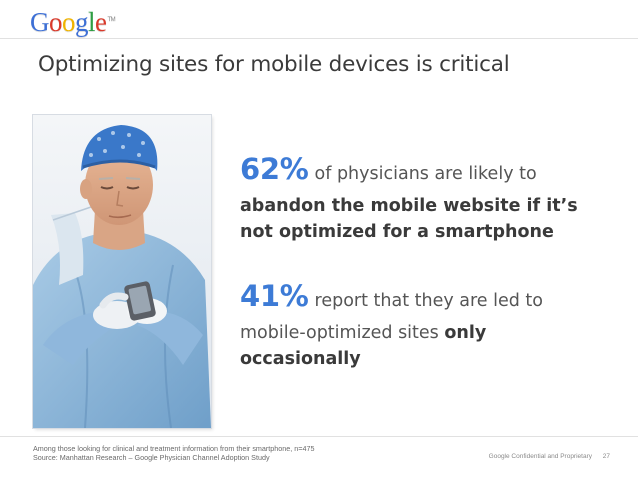 This screenshot has height=479, width=638. I want to click on page-number: 27, so click(606, 456).